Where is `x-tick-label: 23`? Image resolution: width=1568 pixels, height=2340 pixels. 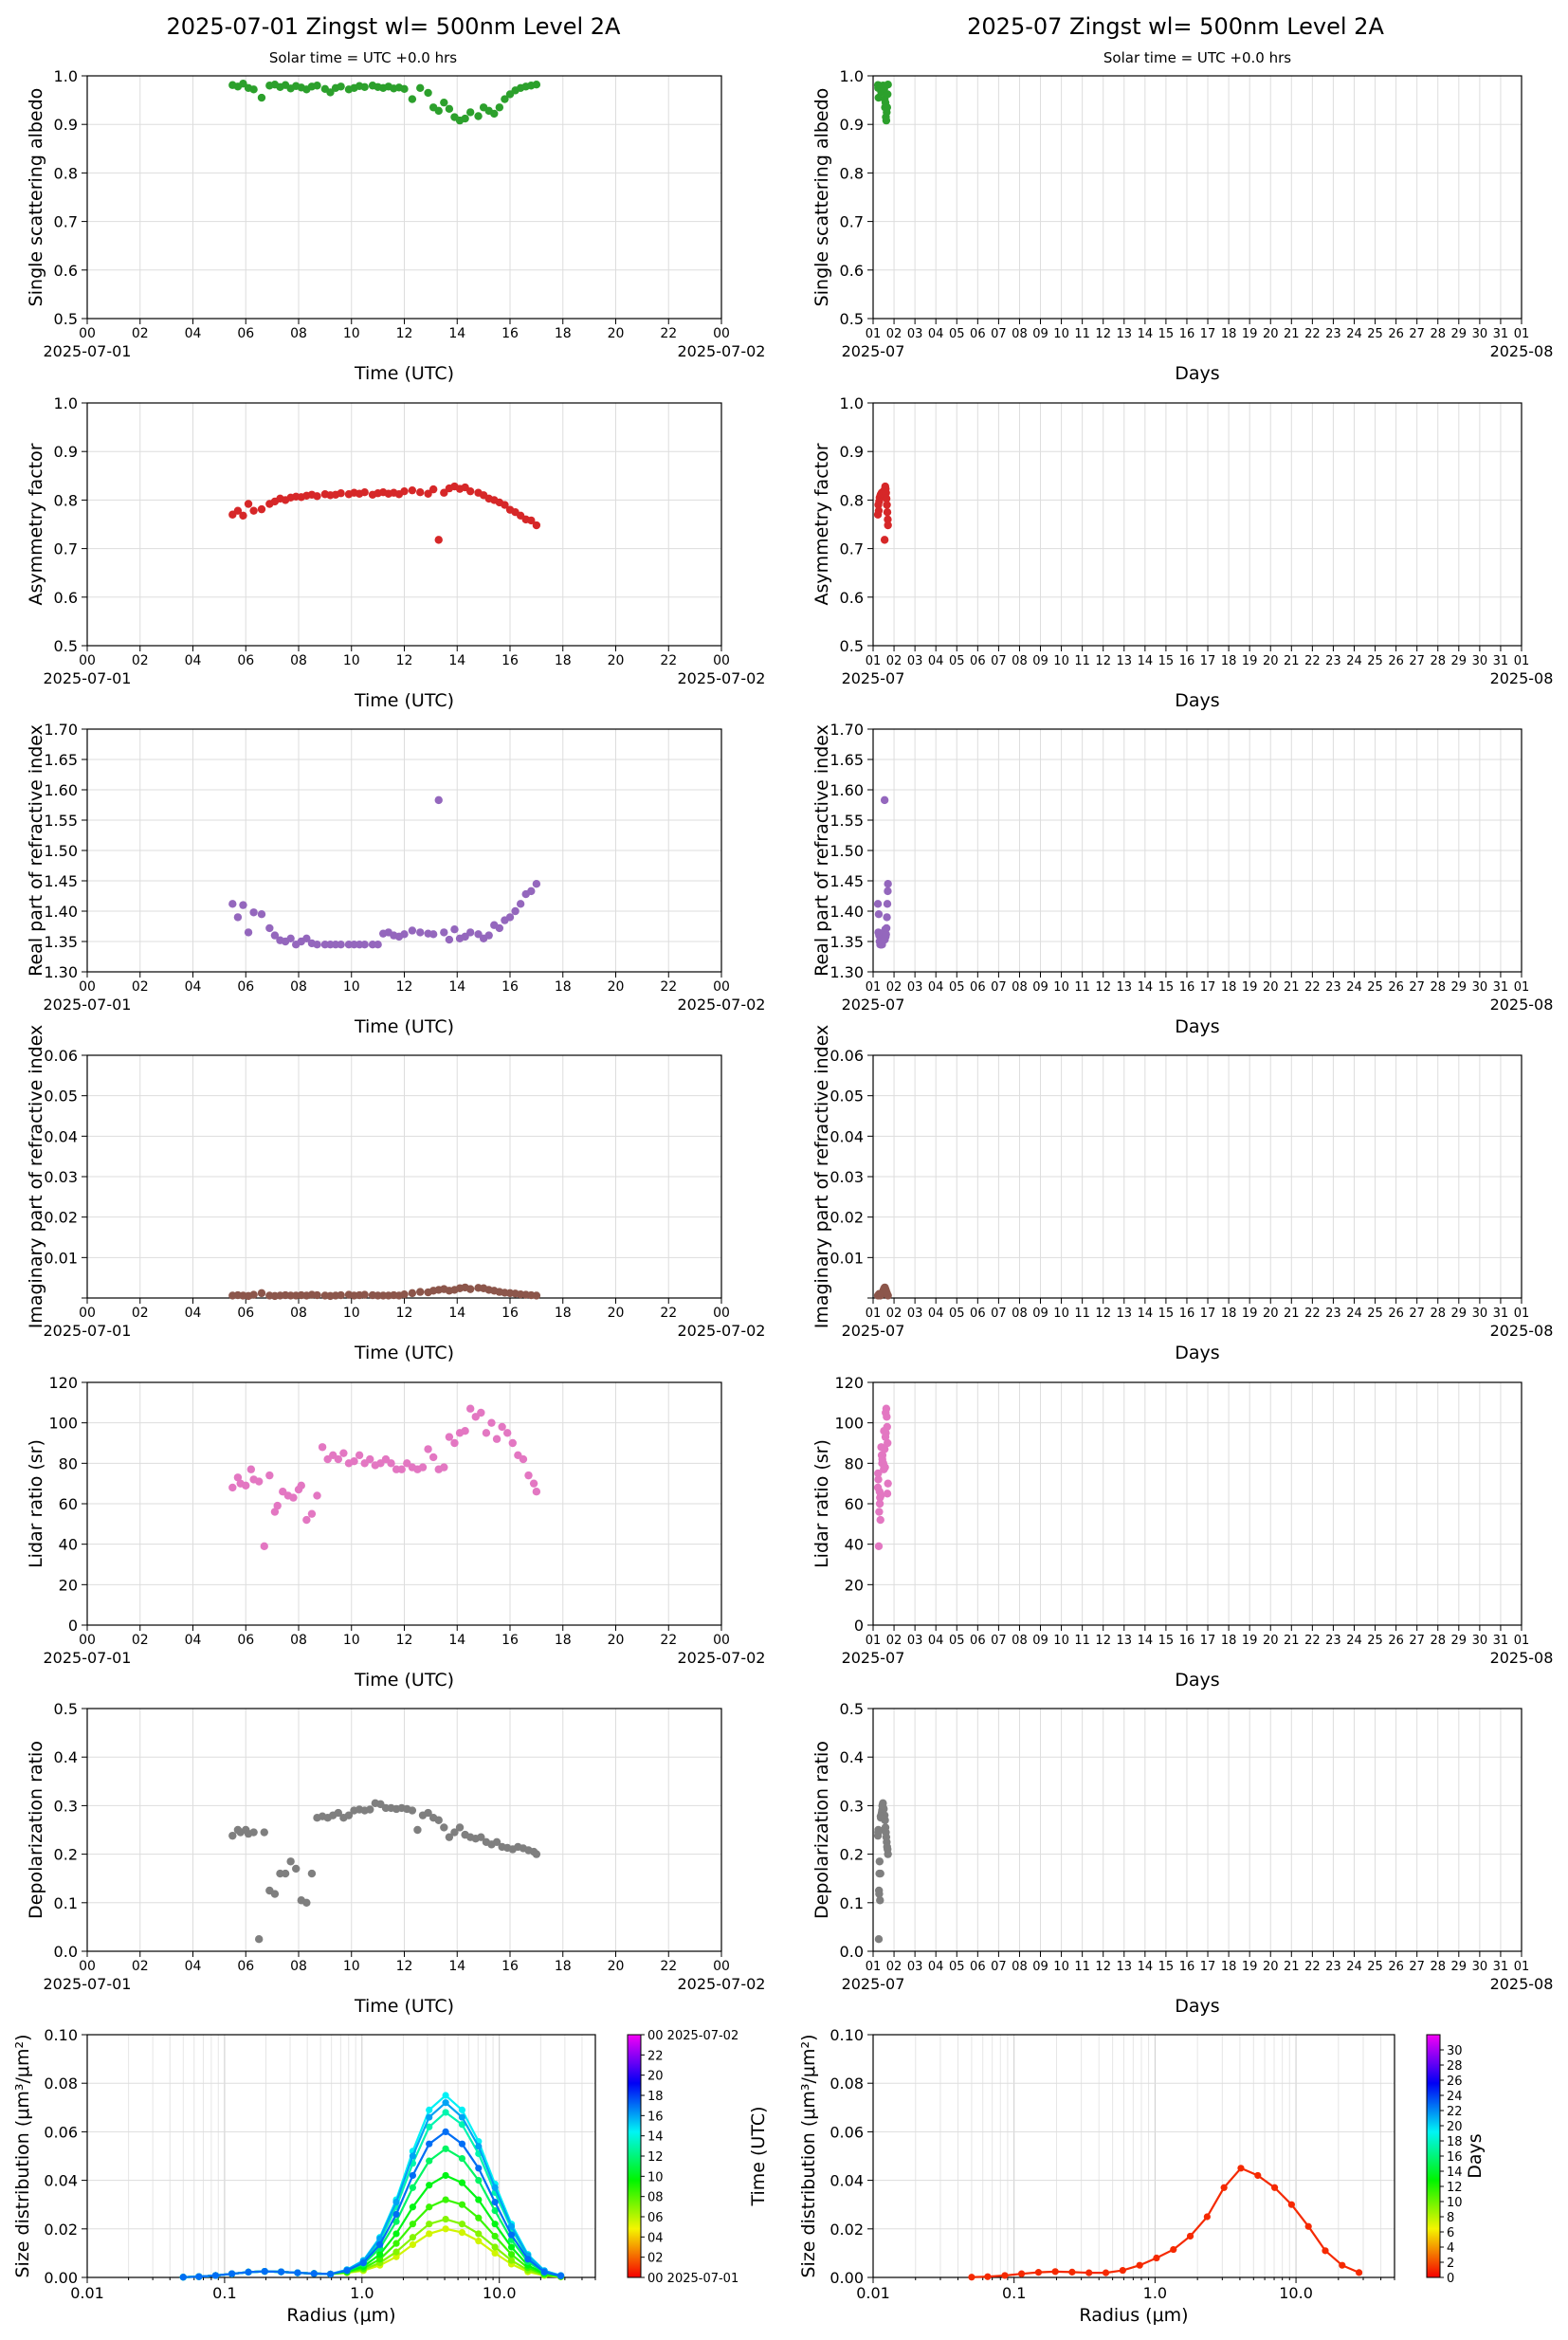
x-tick-label: 23 is located at coordinates (1333, 987).